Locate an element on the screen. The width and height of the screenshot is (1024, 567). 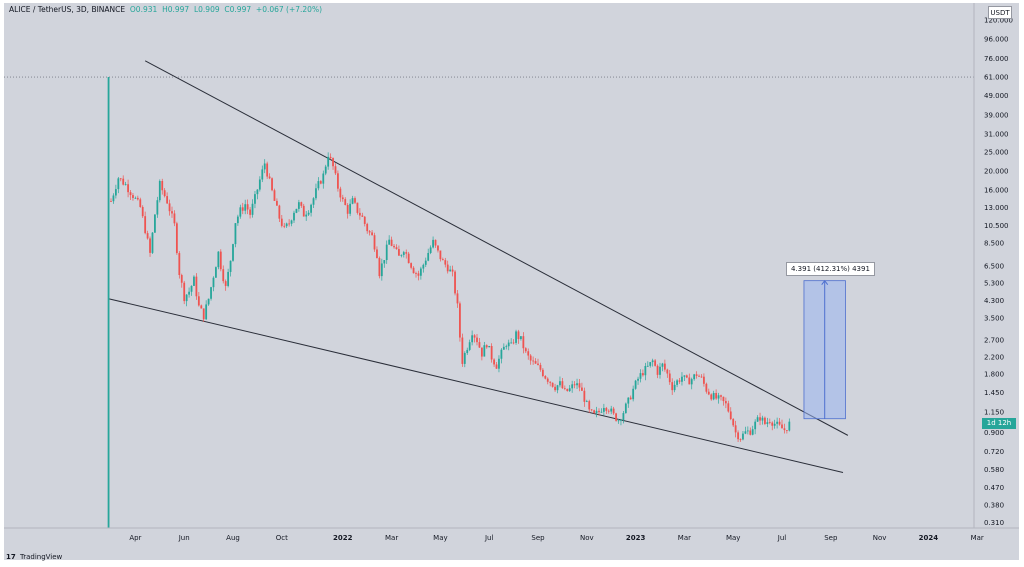
price-tick-label: 13.000 is located at coordinates (996, 208).